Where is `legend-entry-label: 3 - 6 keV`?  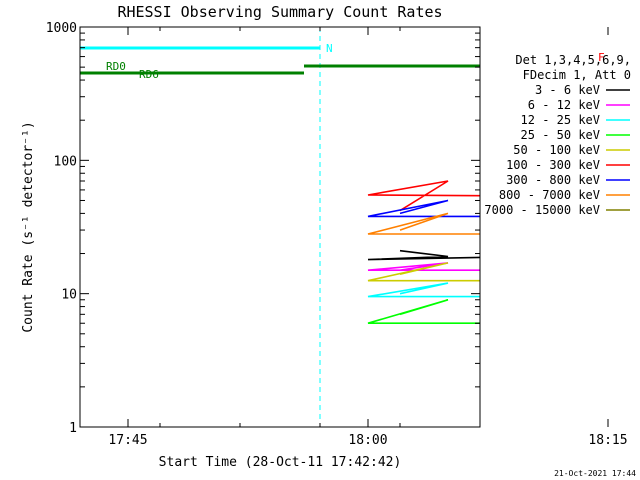
legend-entry-label: 3 - 6 keV is located at coordinates (567, 90).